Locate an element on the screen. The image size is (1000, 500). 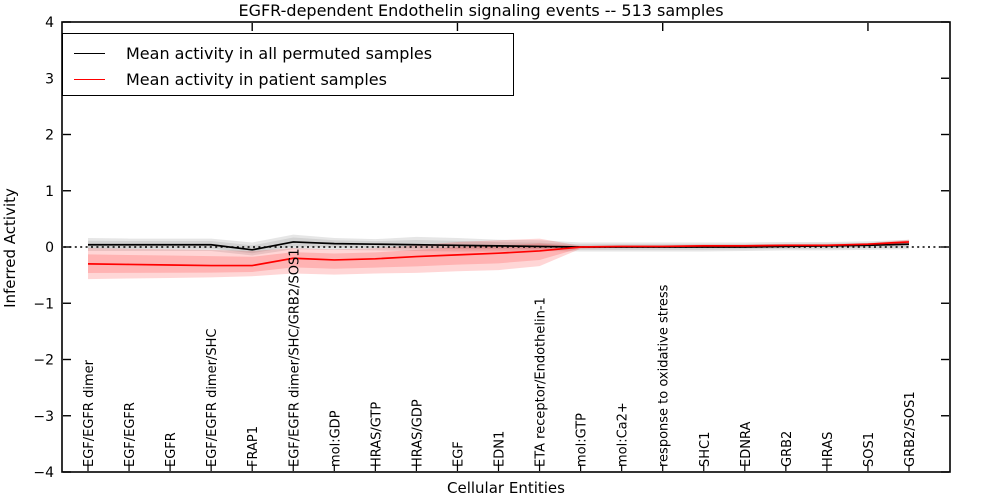
x-tick-label: FRAP1 is located at coordinates (253, 446).